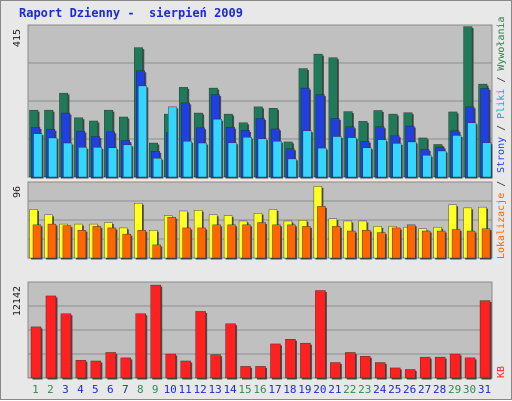 The width and height of the screenshot is (512, 401). What do you see at coordinates (349, 389) in the screenshot?
I see `x-tick-label: 22` at bounding box center [349, 389].